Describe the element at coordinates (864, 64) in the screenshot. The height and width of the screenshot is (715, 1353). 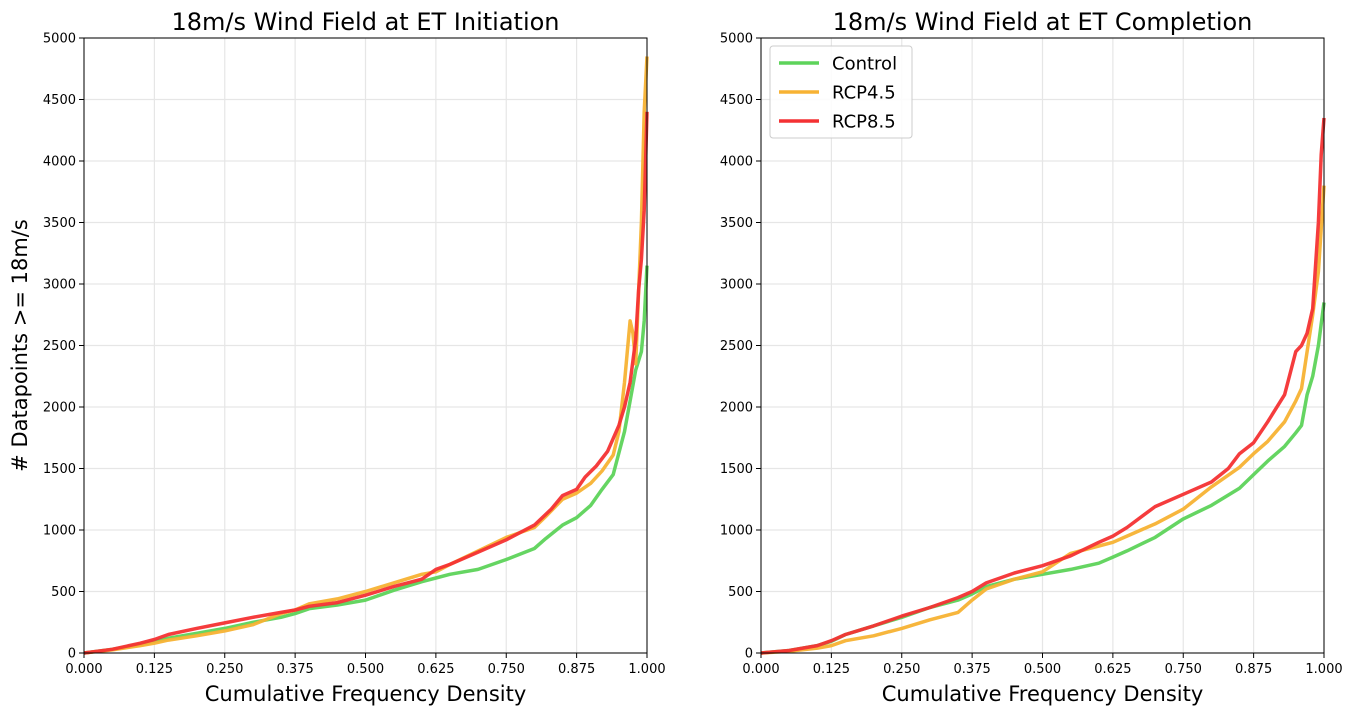
I see `legend-label: Control` at that location.